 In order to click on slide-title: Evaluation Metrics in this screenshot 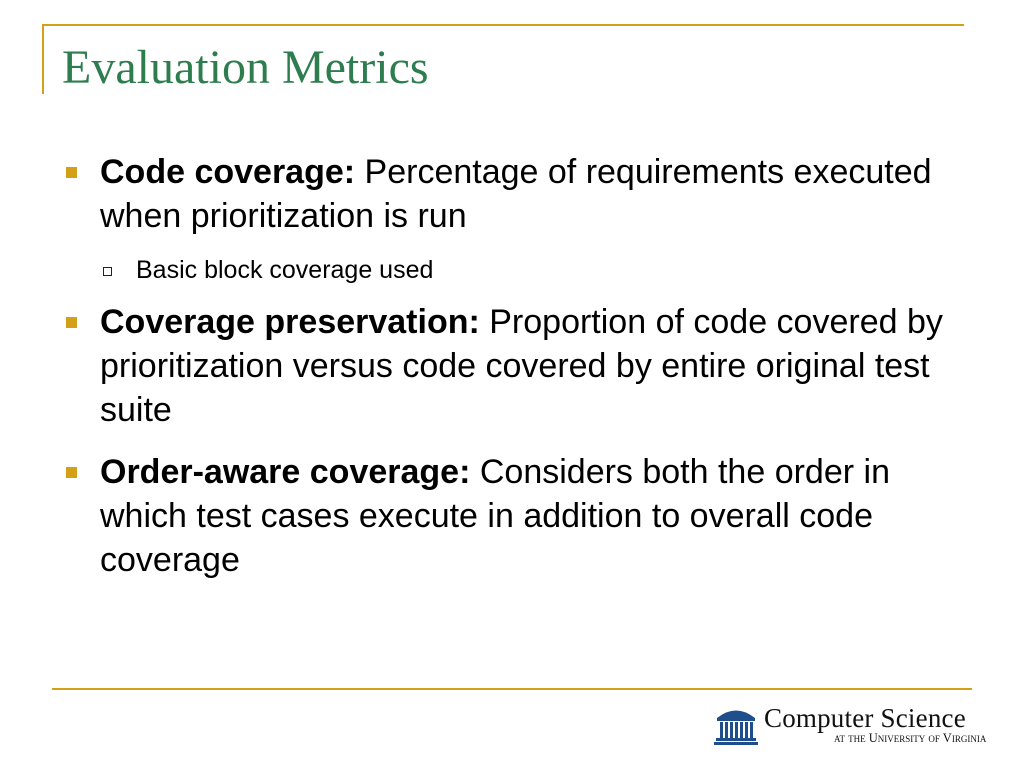, I will do `click(245, 67)`.